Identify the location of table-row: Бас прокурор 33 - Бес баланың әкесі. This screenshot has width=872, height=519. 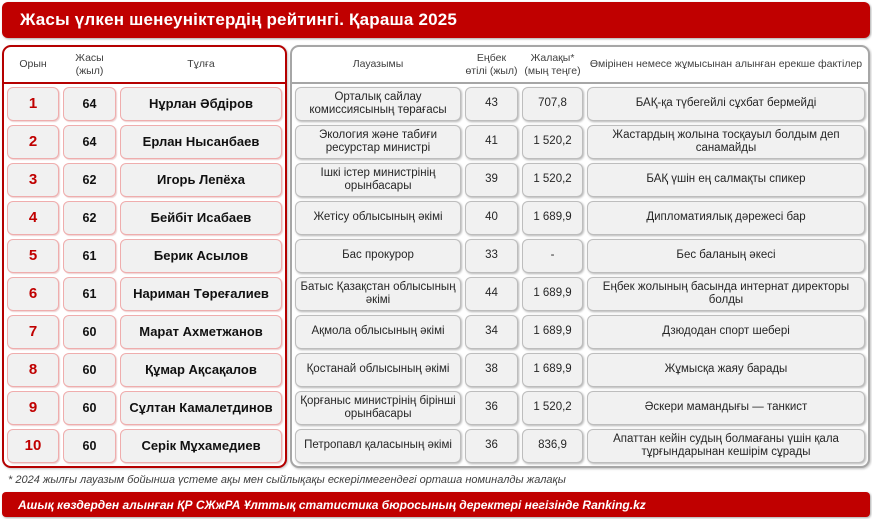
(580, 256).